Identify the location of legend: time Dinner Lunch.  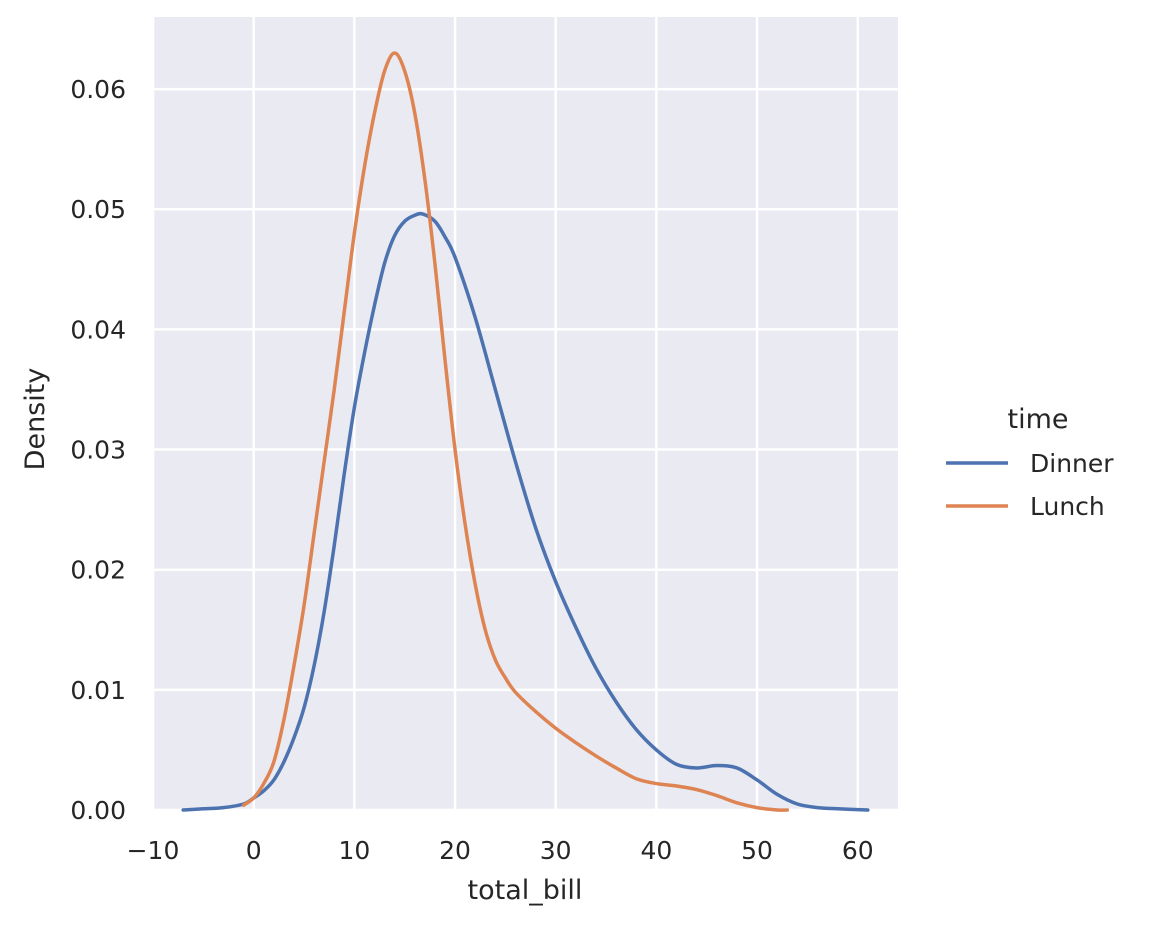
(1030, 462).